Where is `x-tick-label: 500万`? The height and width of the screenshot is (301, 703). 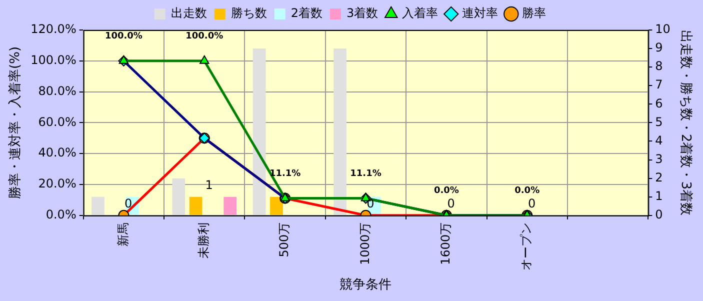 x-tick-label: 500万 is located at coordinates (284, 240).